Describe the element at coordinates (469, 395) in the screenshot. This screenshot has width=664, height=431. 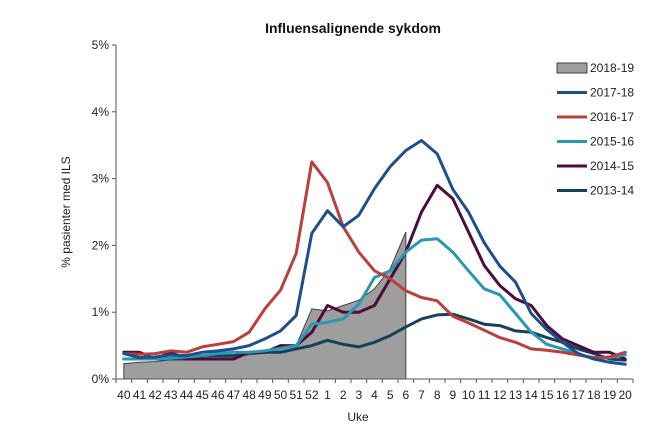
I see `x-tick-label: 10` at that location.